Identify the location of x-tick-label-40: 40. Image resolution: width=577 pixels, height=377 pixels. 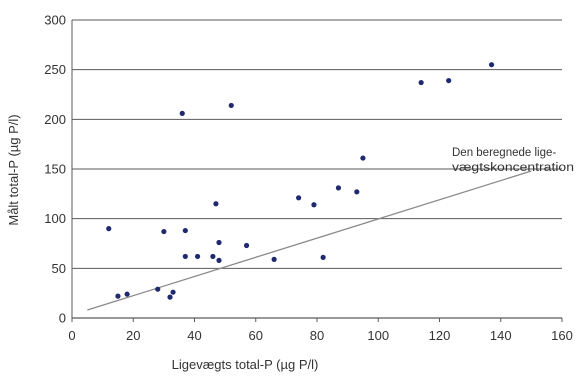
(194, 335).